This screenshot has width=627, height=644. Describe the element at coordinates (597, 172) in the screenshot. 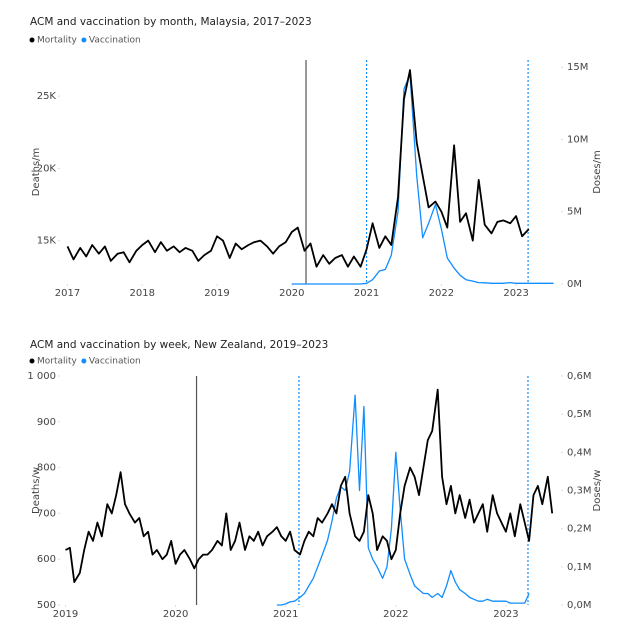

I see `y2-axis-title: Doses/m` at that location.